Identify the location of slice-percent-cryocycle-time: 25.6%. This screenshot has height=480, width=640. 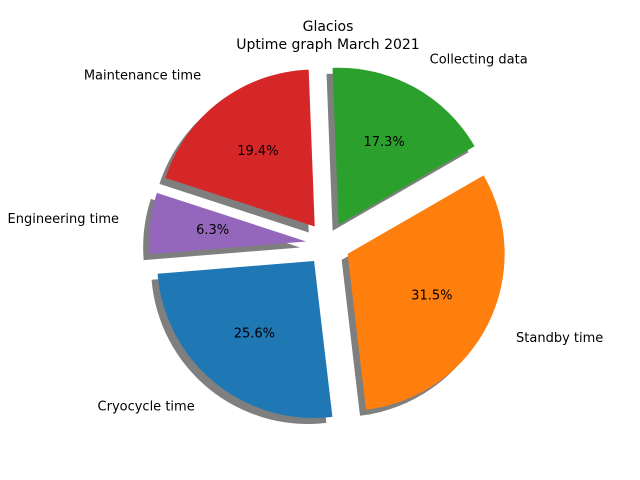
(254, 333).